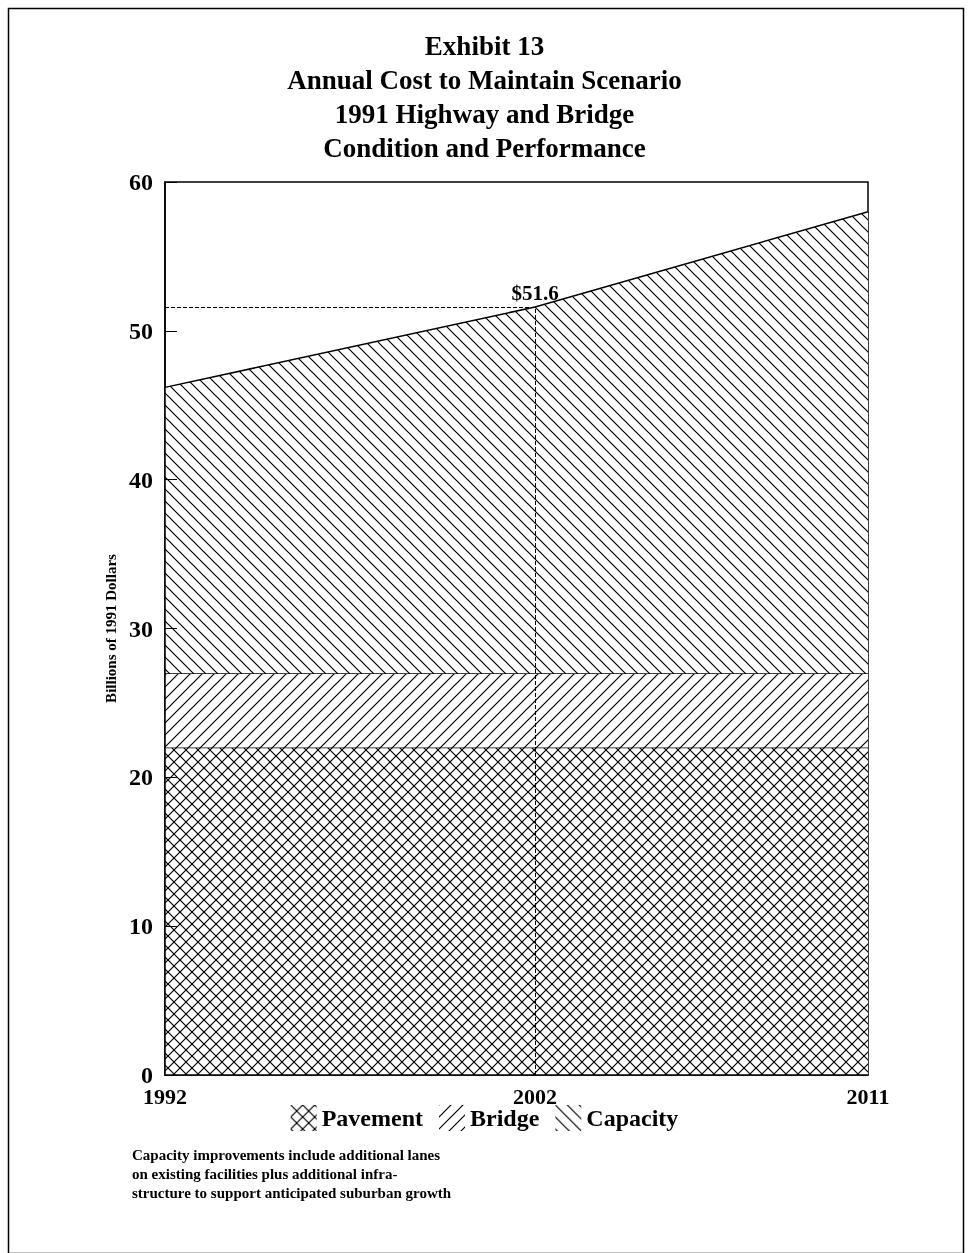 The width and height of the screenshot is (969, 1253). I want to click on y-tick-label: 50, so click(141, 330).